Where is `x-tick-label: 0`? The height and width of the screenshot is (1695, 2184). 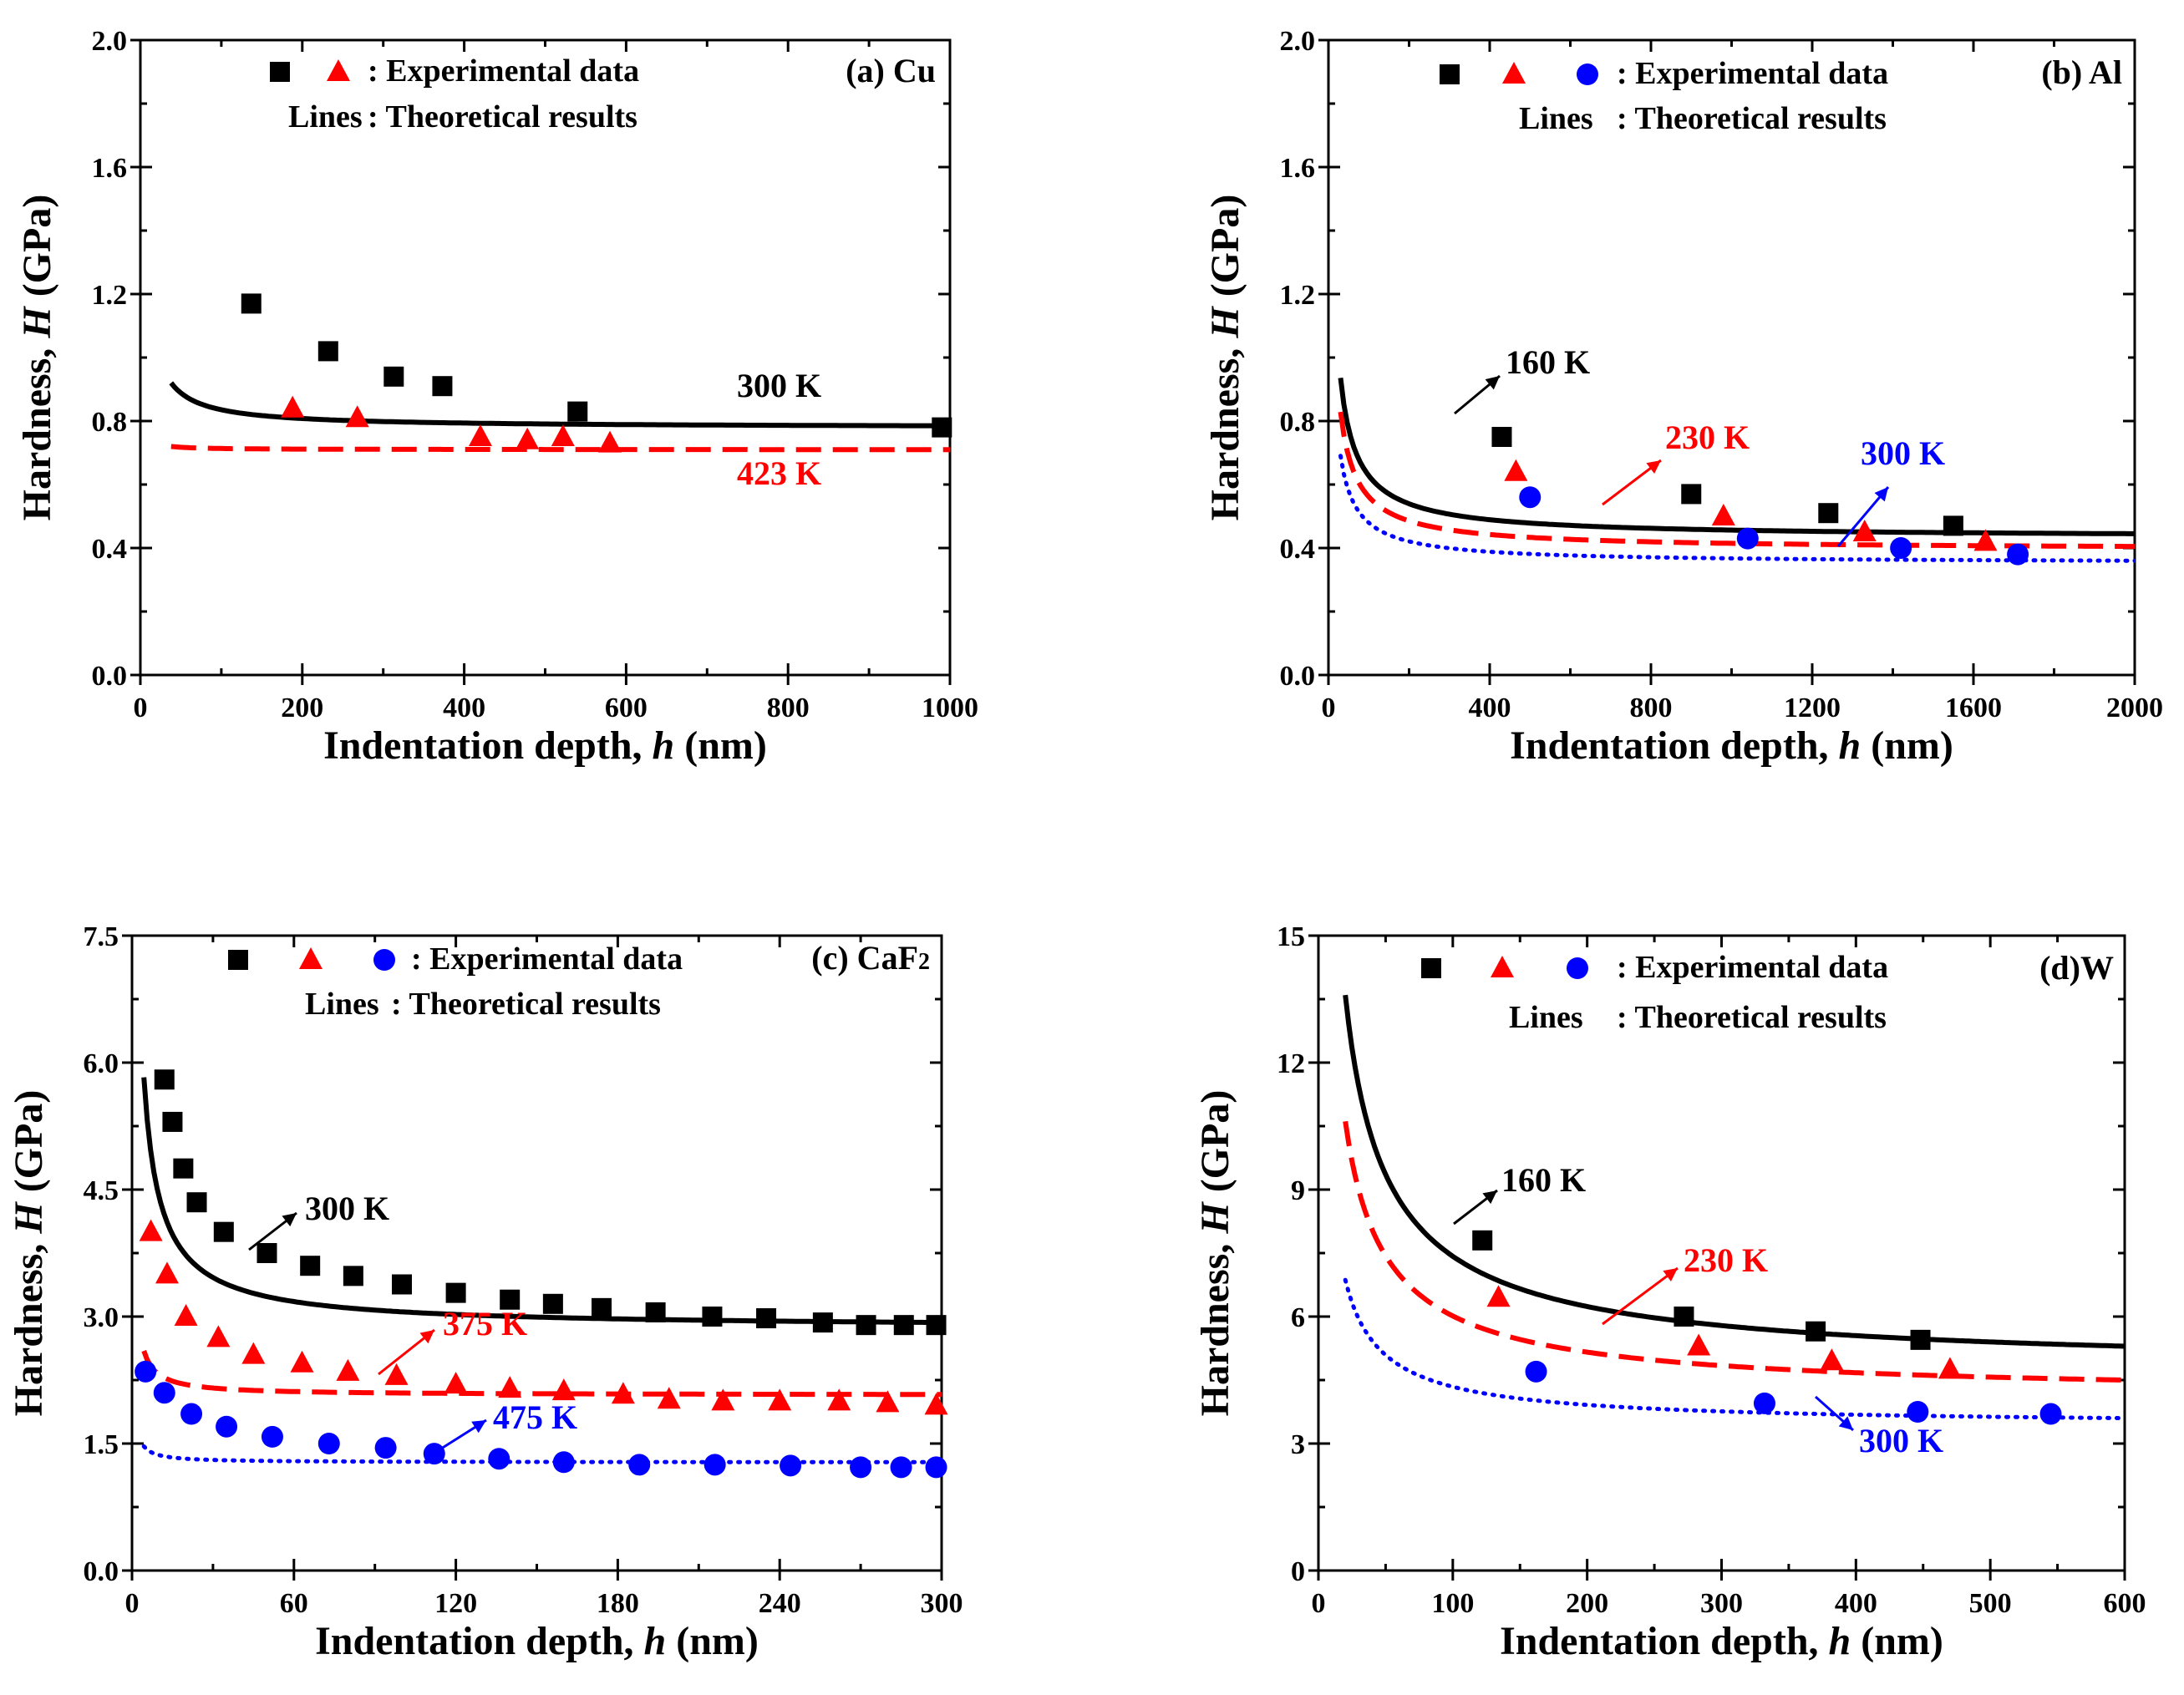 x-tick-label: 0 is located at coordinates (132, 1603).